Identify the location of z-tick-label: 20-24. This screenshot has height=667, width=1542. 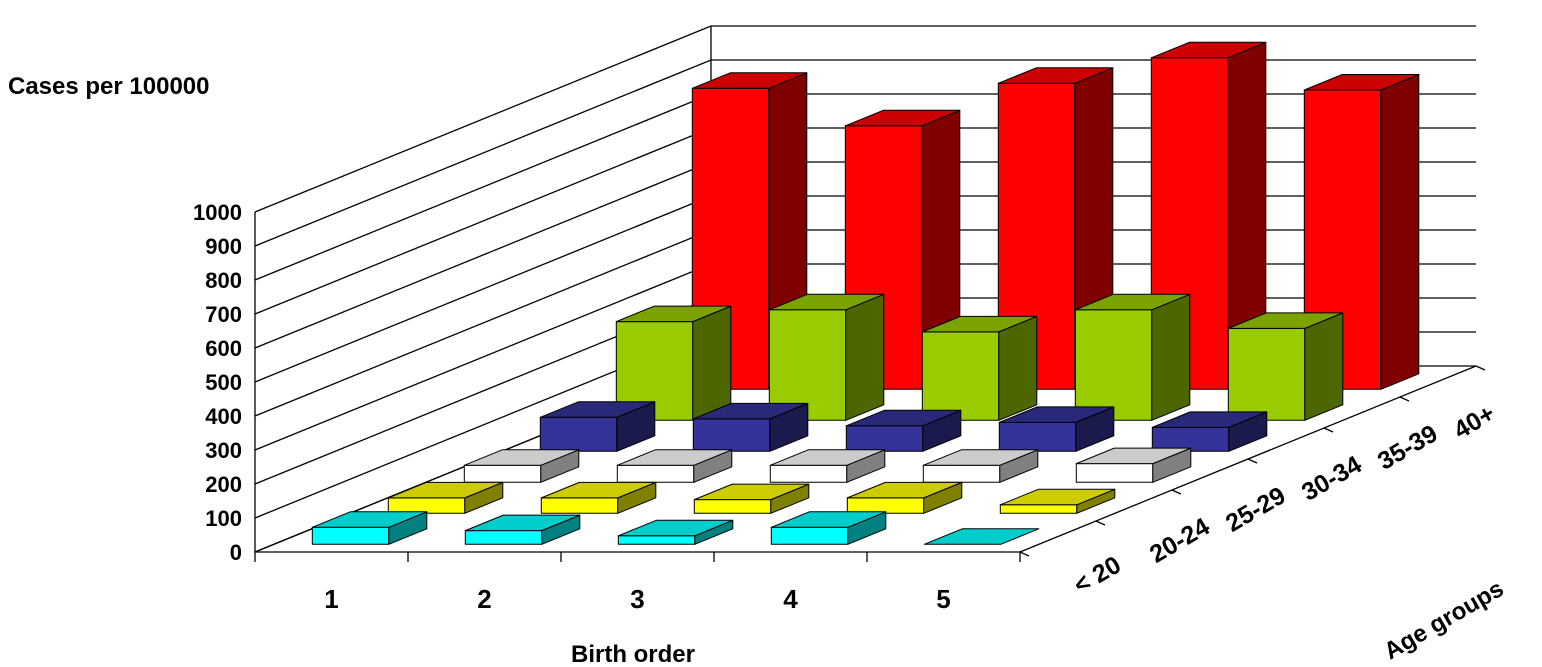
(1179, 540).